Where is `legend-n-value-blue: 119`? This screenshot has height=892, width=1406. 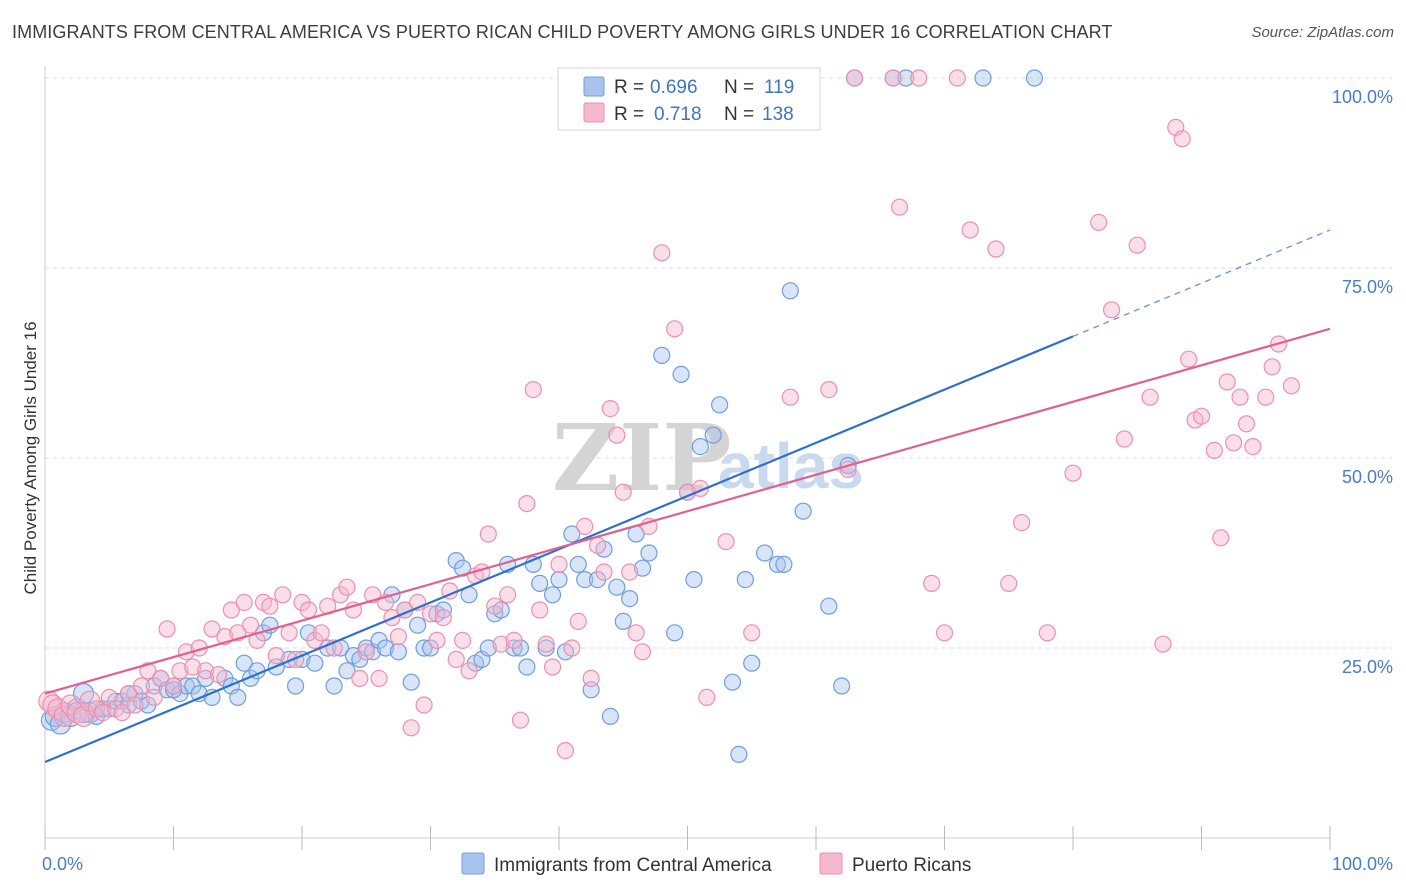
legend-n-value-blue: 119 is located at coordinates (779, 87).